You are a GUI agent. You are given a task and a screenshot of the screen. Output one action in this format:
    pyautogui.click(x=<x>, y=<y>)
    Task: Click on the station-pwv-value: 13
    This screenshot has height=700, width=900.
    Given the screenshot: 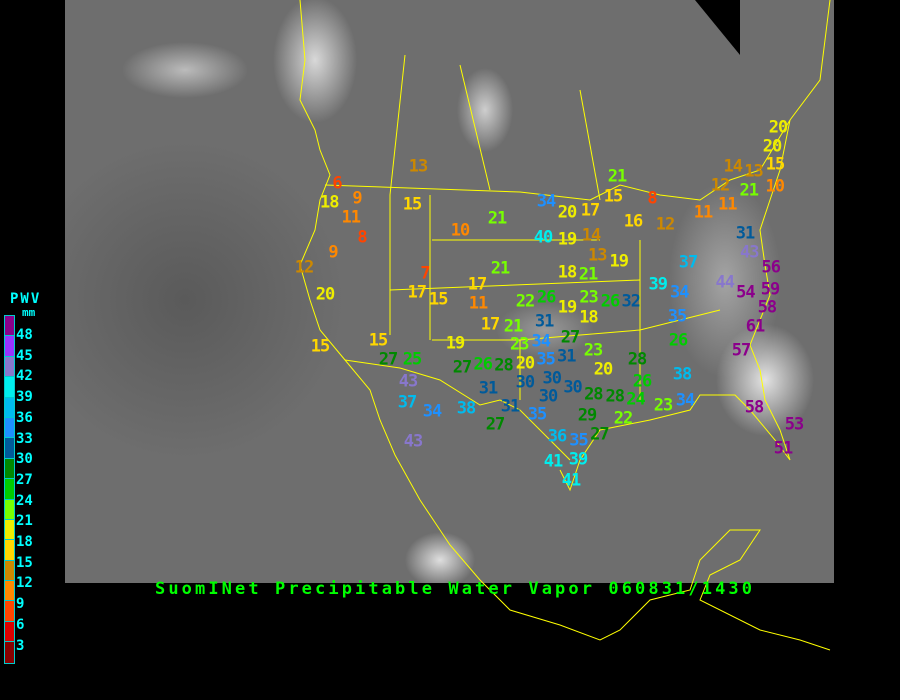 What is the action you would take?
    pyautogui.click(x=598, y=255)
    